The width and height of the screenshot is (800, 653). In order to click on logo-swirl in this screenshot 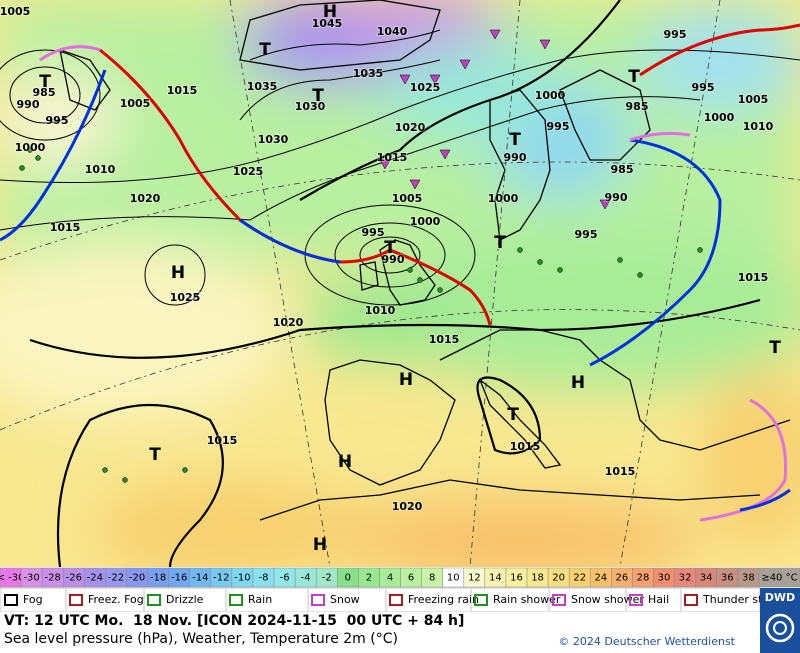, I will do `click(780, 628)`.